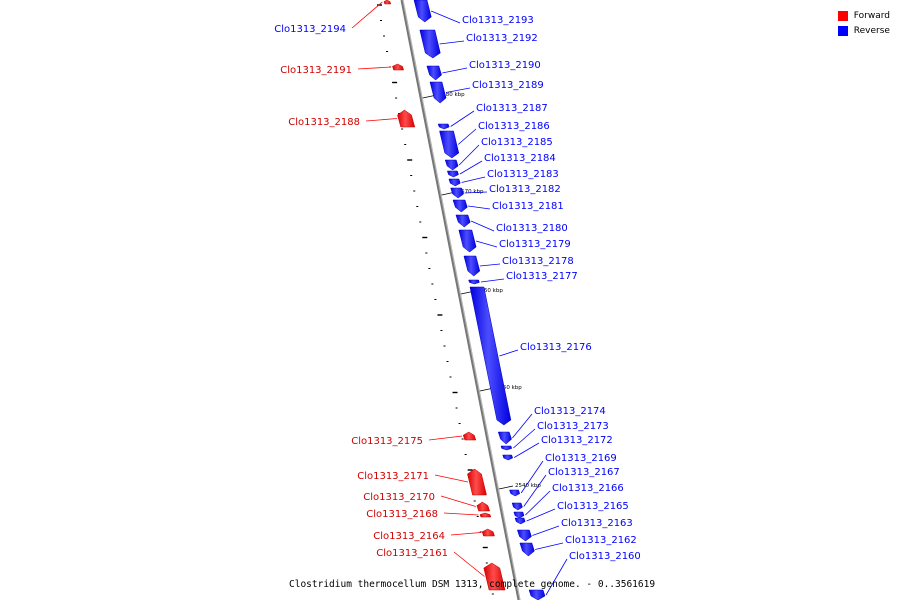  What do you see at coordinates (842, 15) in the screenshot?
I see `forward-swatch` at bounding box center [842, 15].